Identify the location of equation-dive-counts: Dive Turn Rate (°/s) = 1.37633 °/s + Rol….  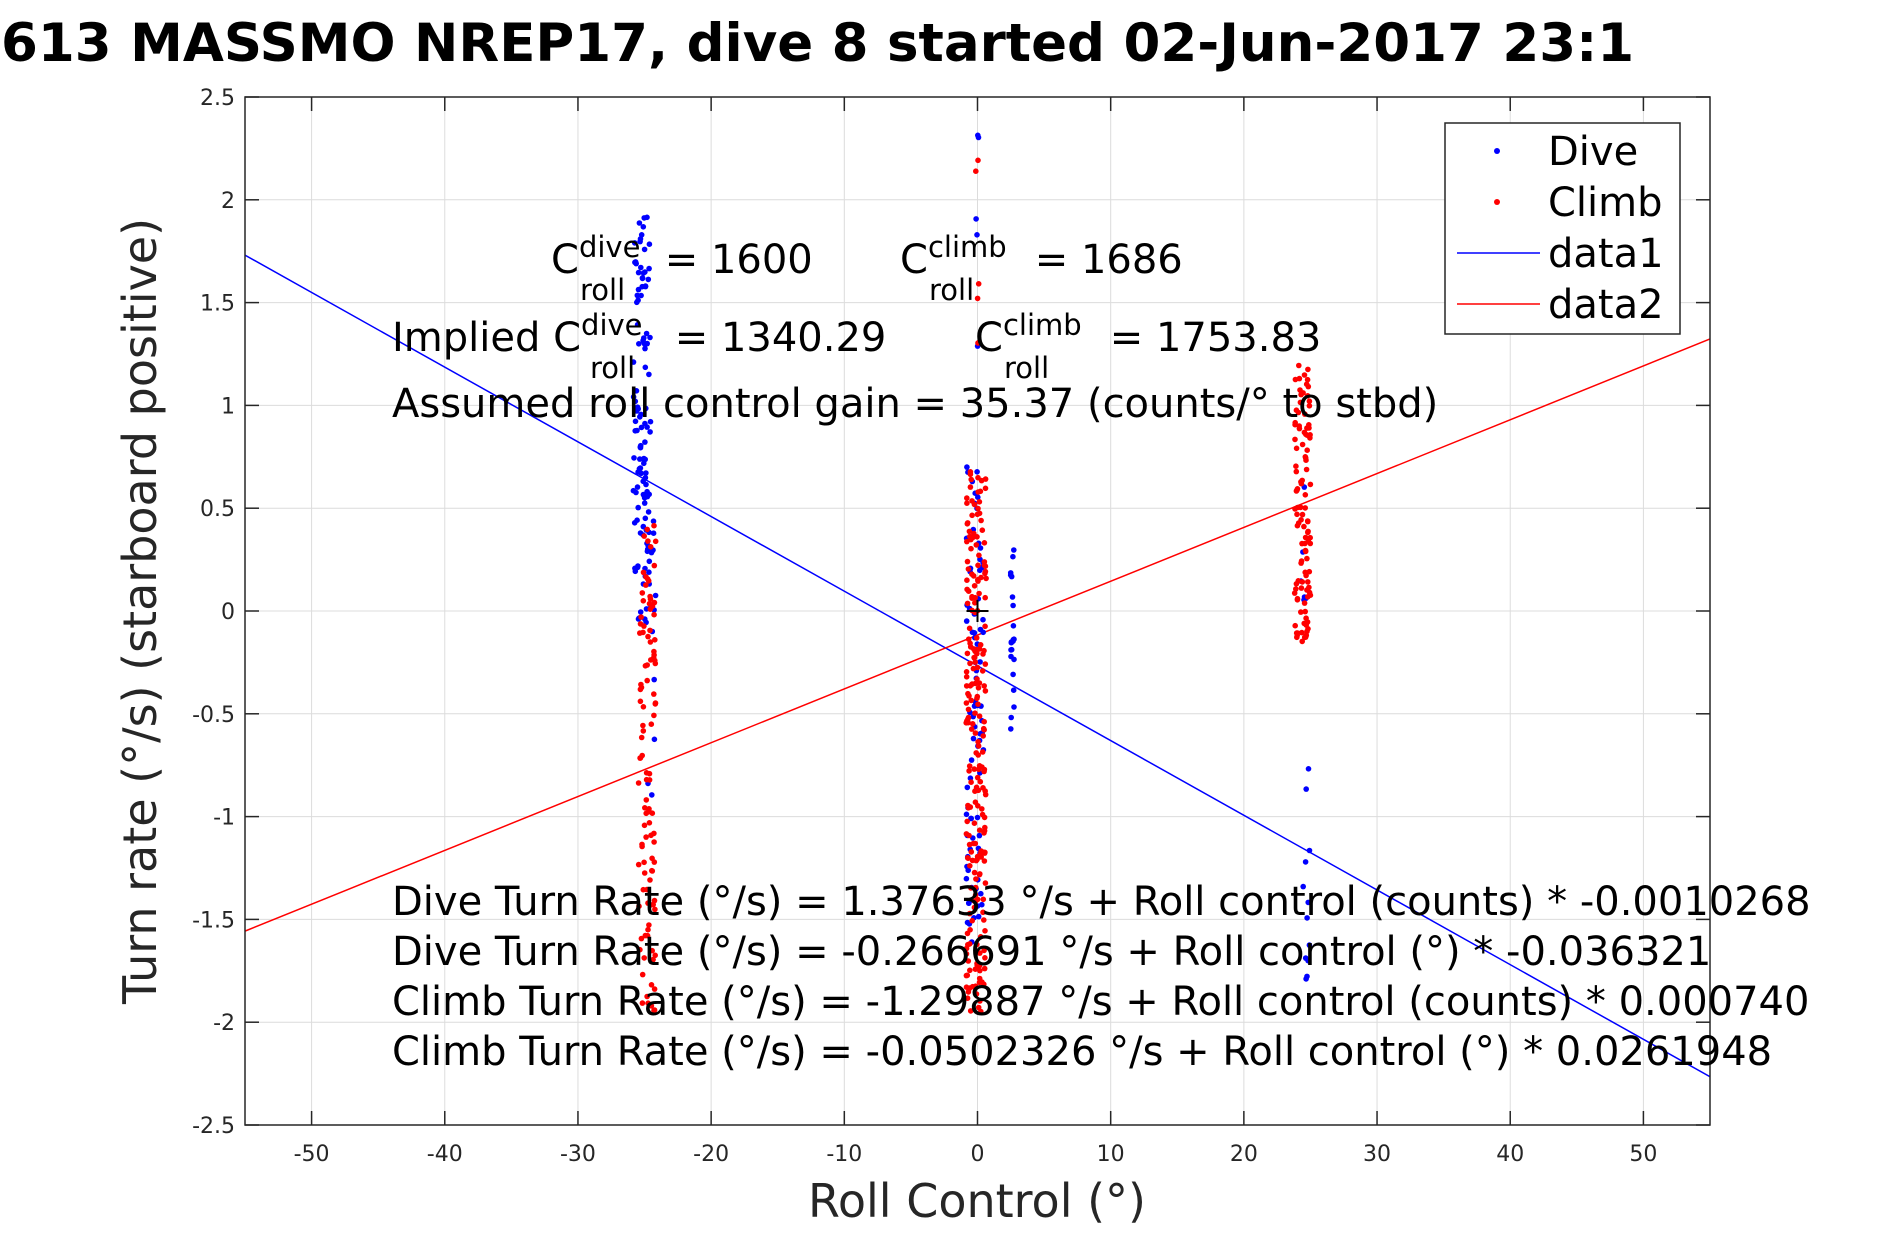
(1101, 902).